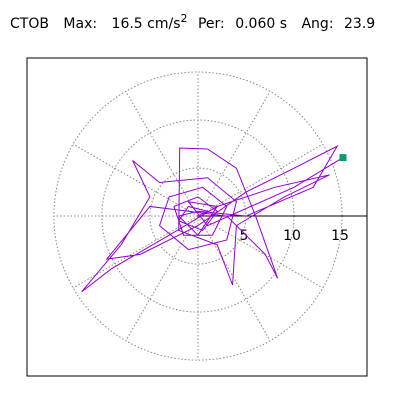 The image size is (400, 400). Describe the element at coordinates (292, 236) in the screenshot. I see `r-tick-label: 10` at that location.